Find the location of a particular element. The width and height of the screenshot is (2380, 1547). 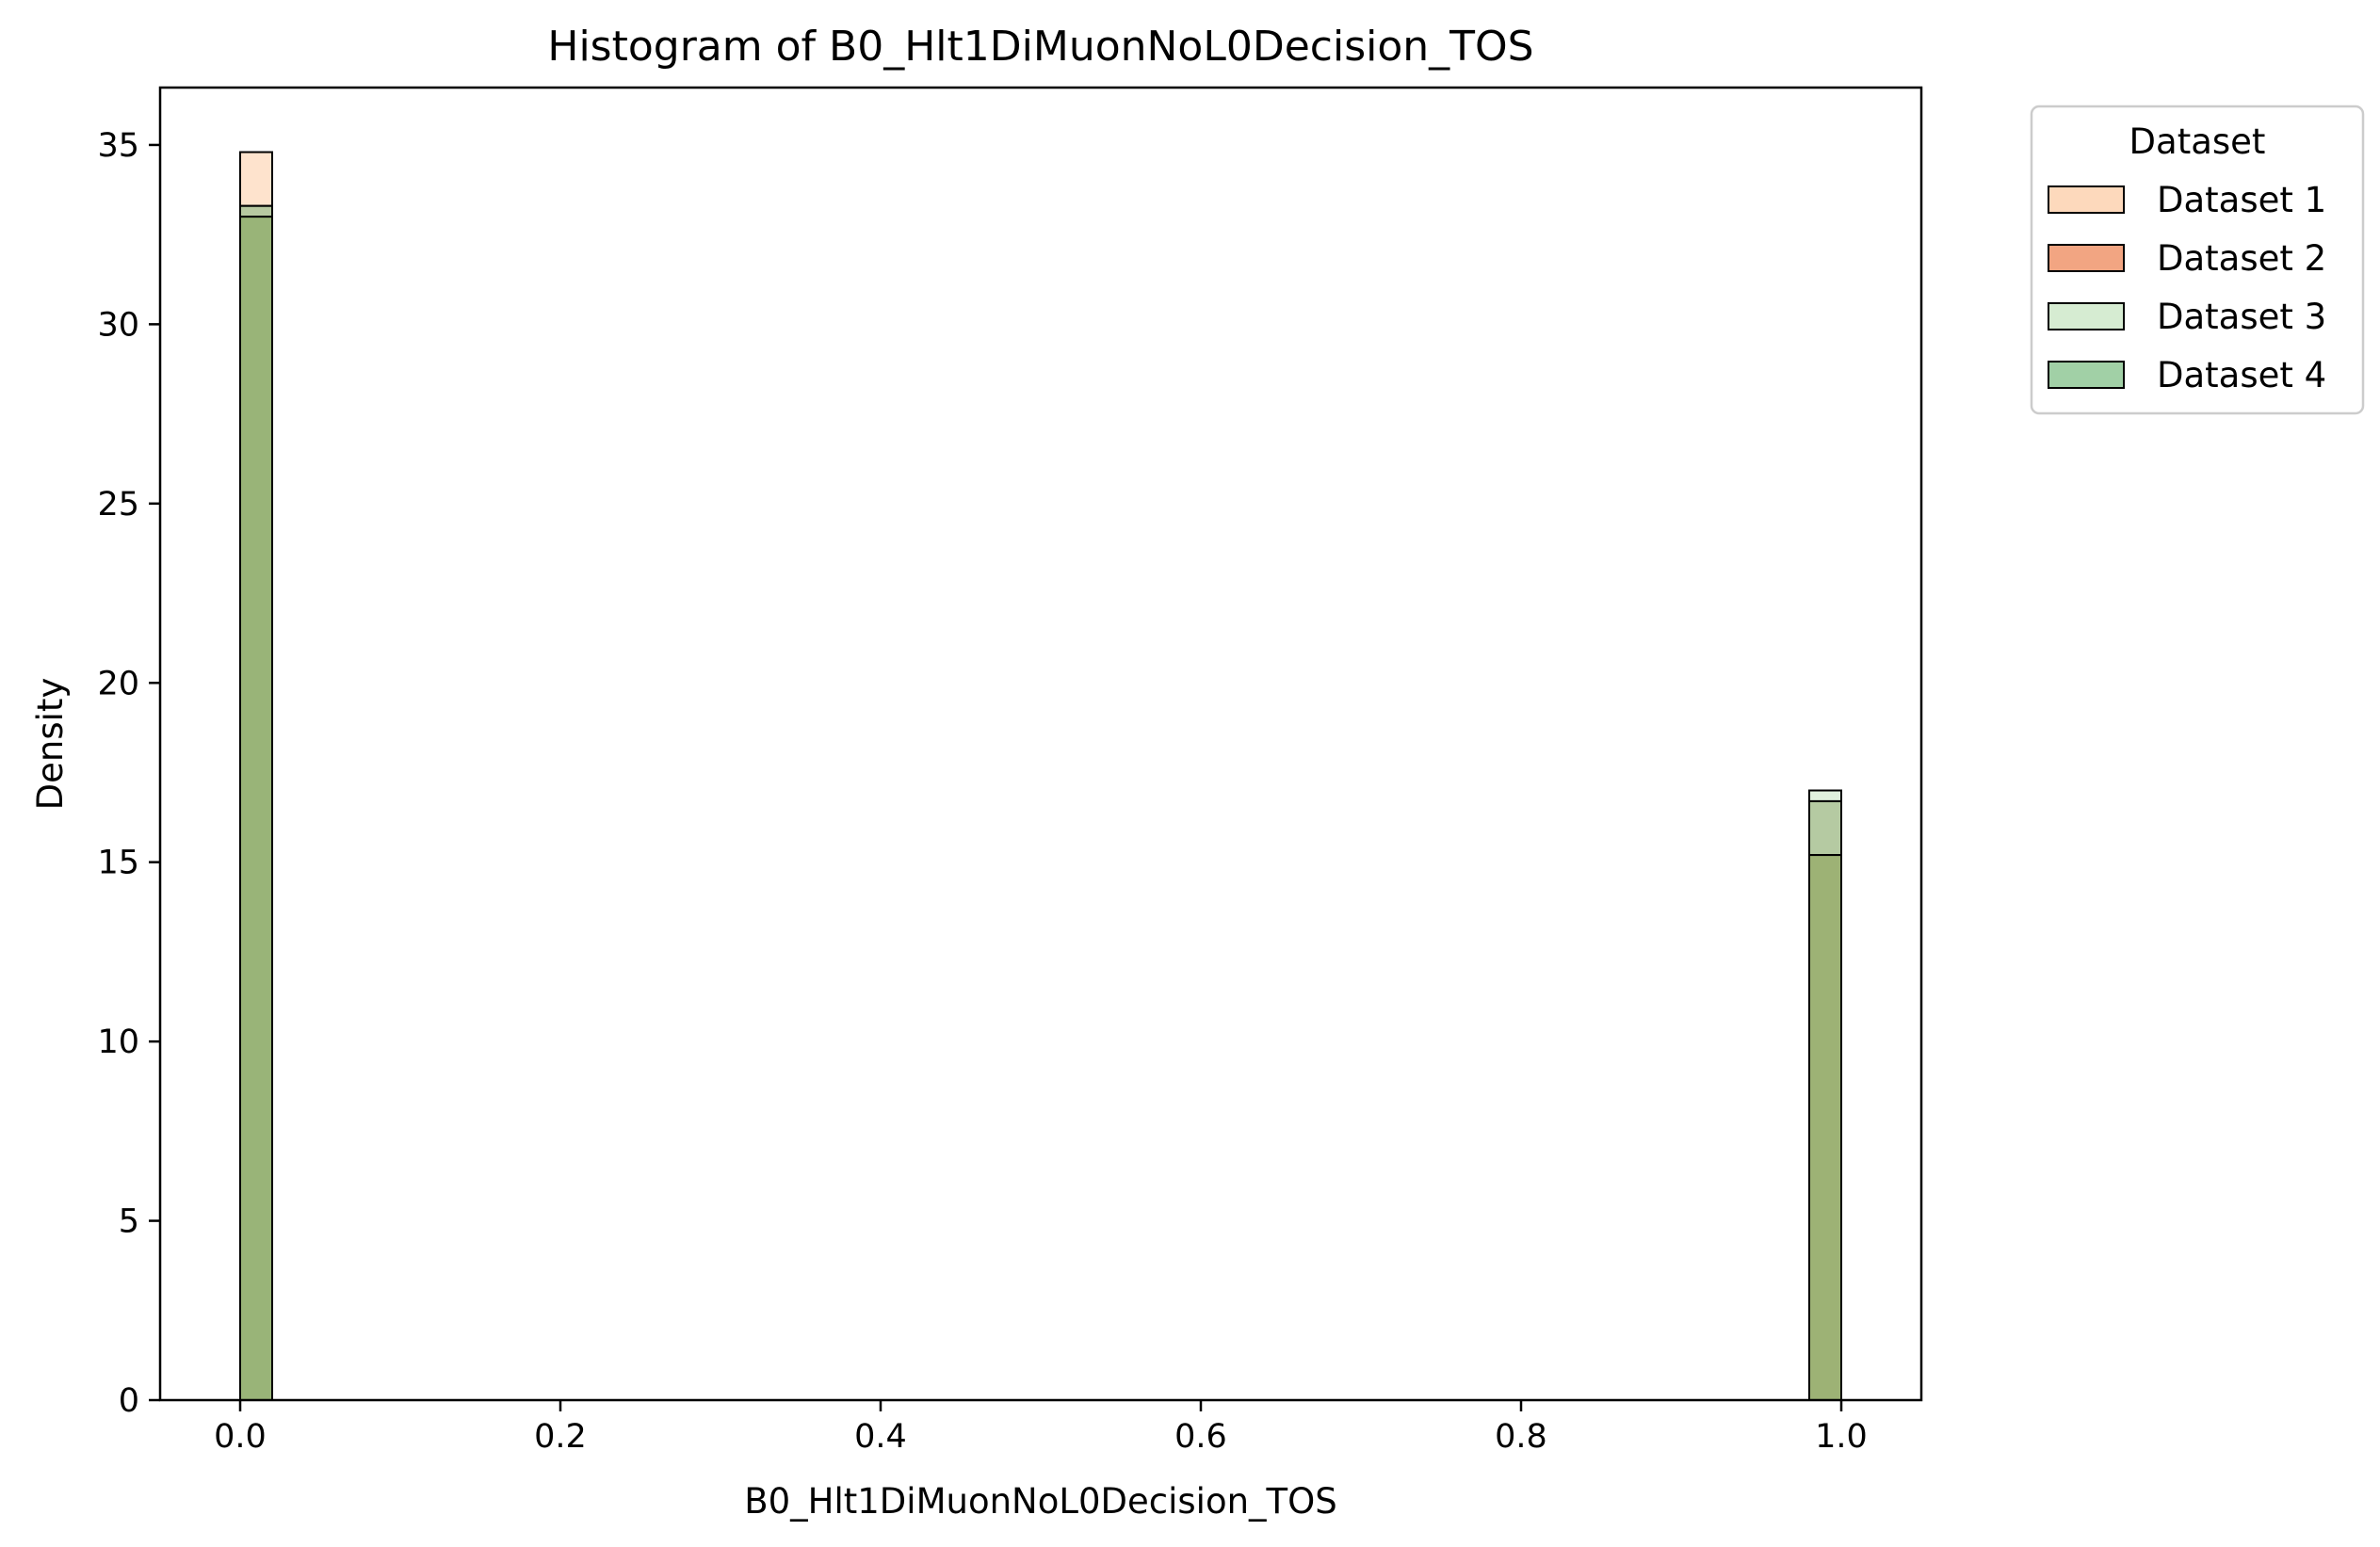

x-tick-label: 0.4 is located at coordinates (880, 1437).